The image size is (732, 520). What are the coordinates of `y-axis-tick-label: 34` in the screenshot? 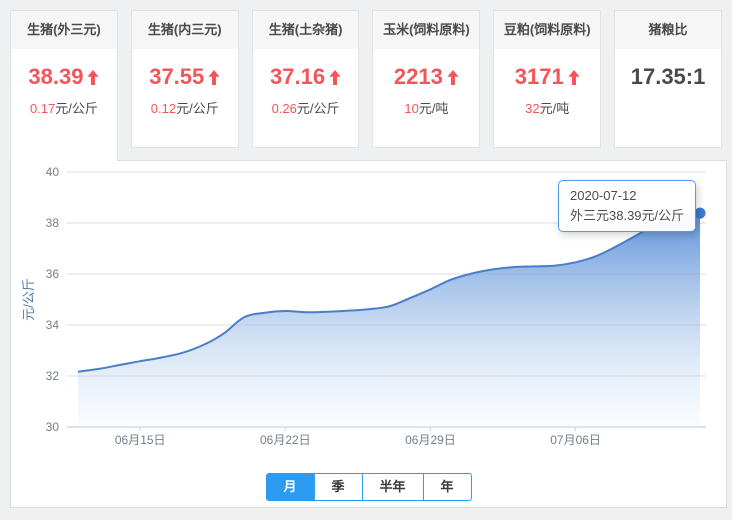 It's located at (53, 325).